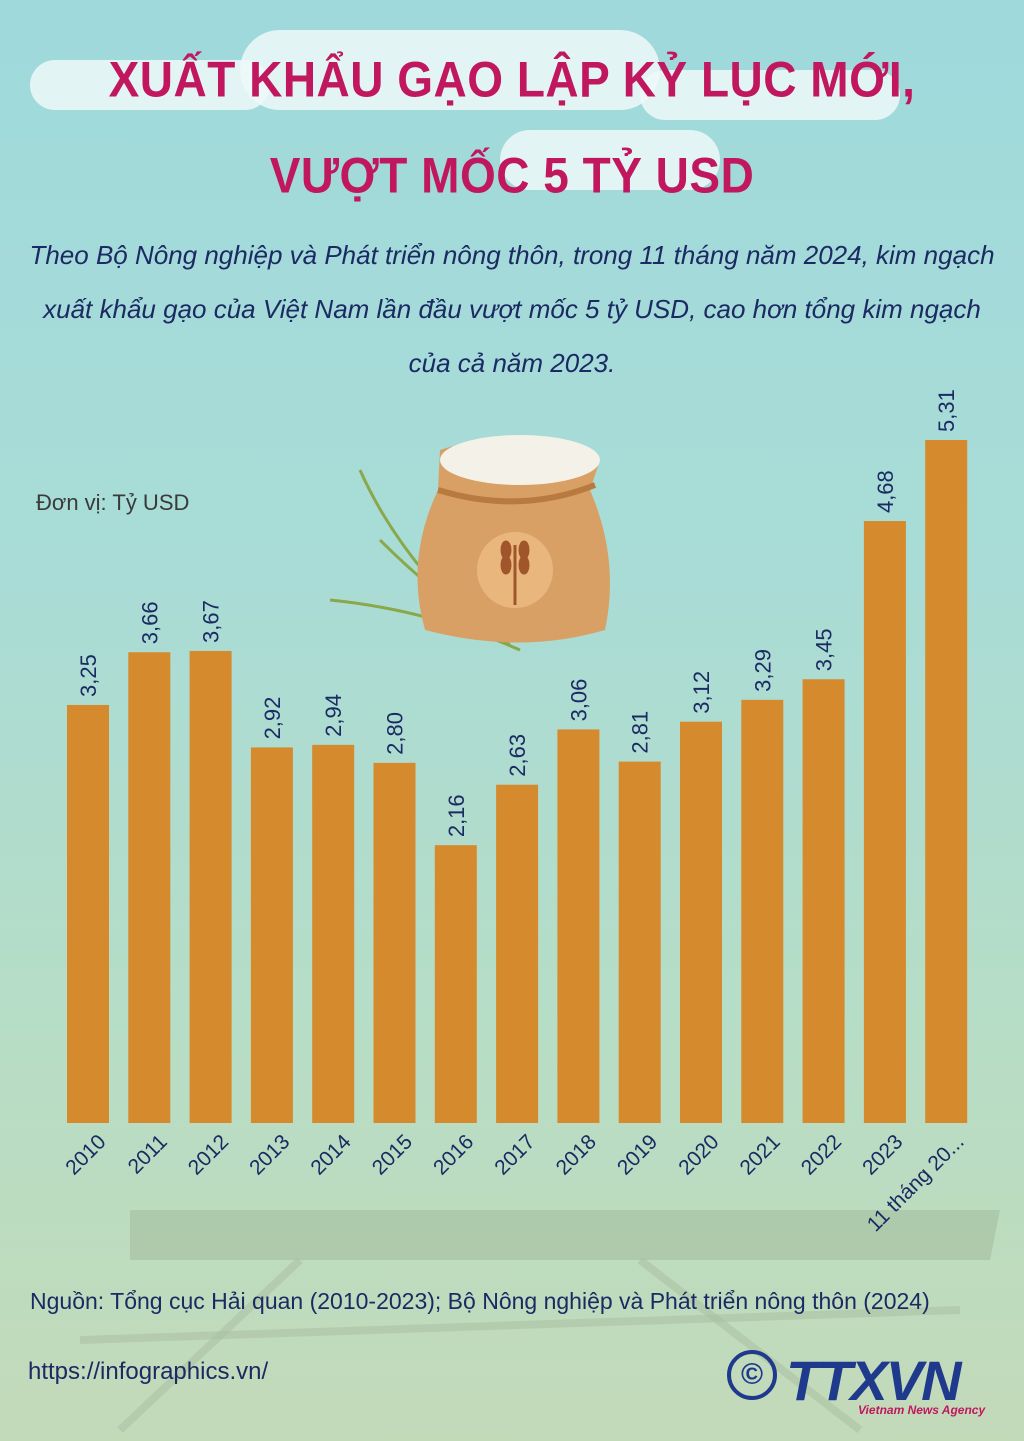  What do you see at coordinates (515, 572) in the screenshot?
I see `wheat-icon` at bounding box center [515, 572].